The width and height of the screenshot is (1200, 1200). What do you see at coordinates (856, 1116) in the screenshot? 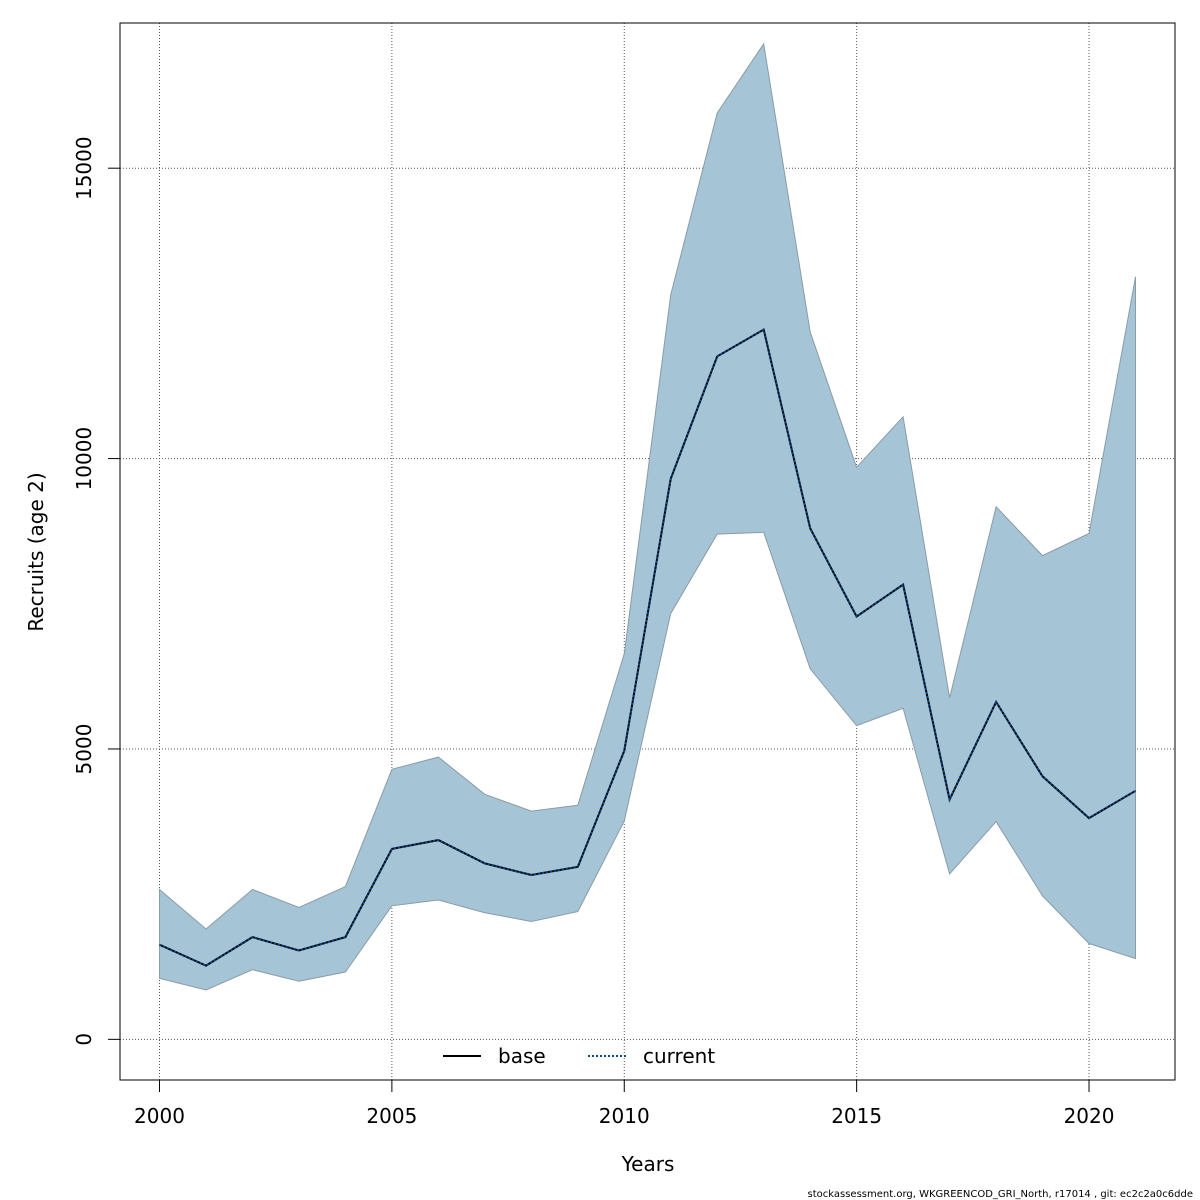
I see `x-tick-label-2015: 2015` at bounding box center [856, 1116].